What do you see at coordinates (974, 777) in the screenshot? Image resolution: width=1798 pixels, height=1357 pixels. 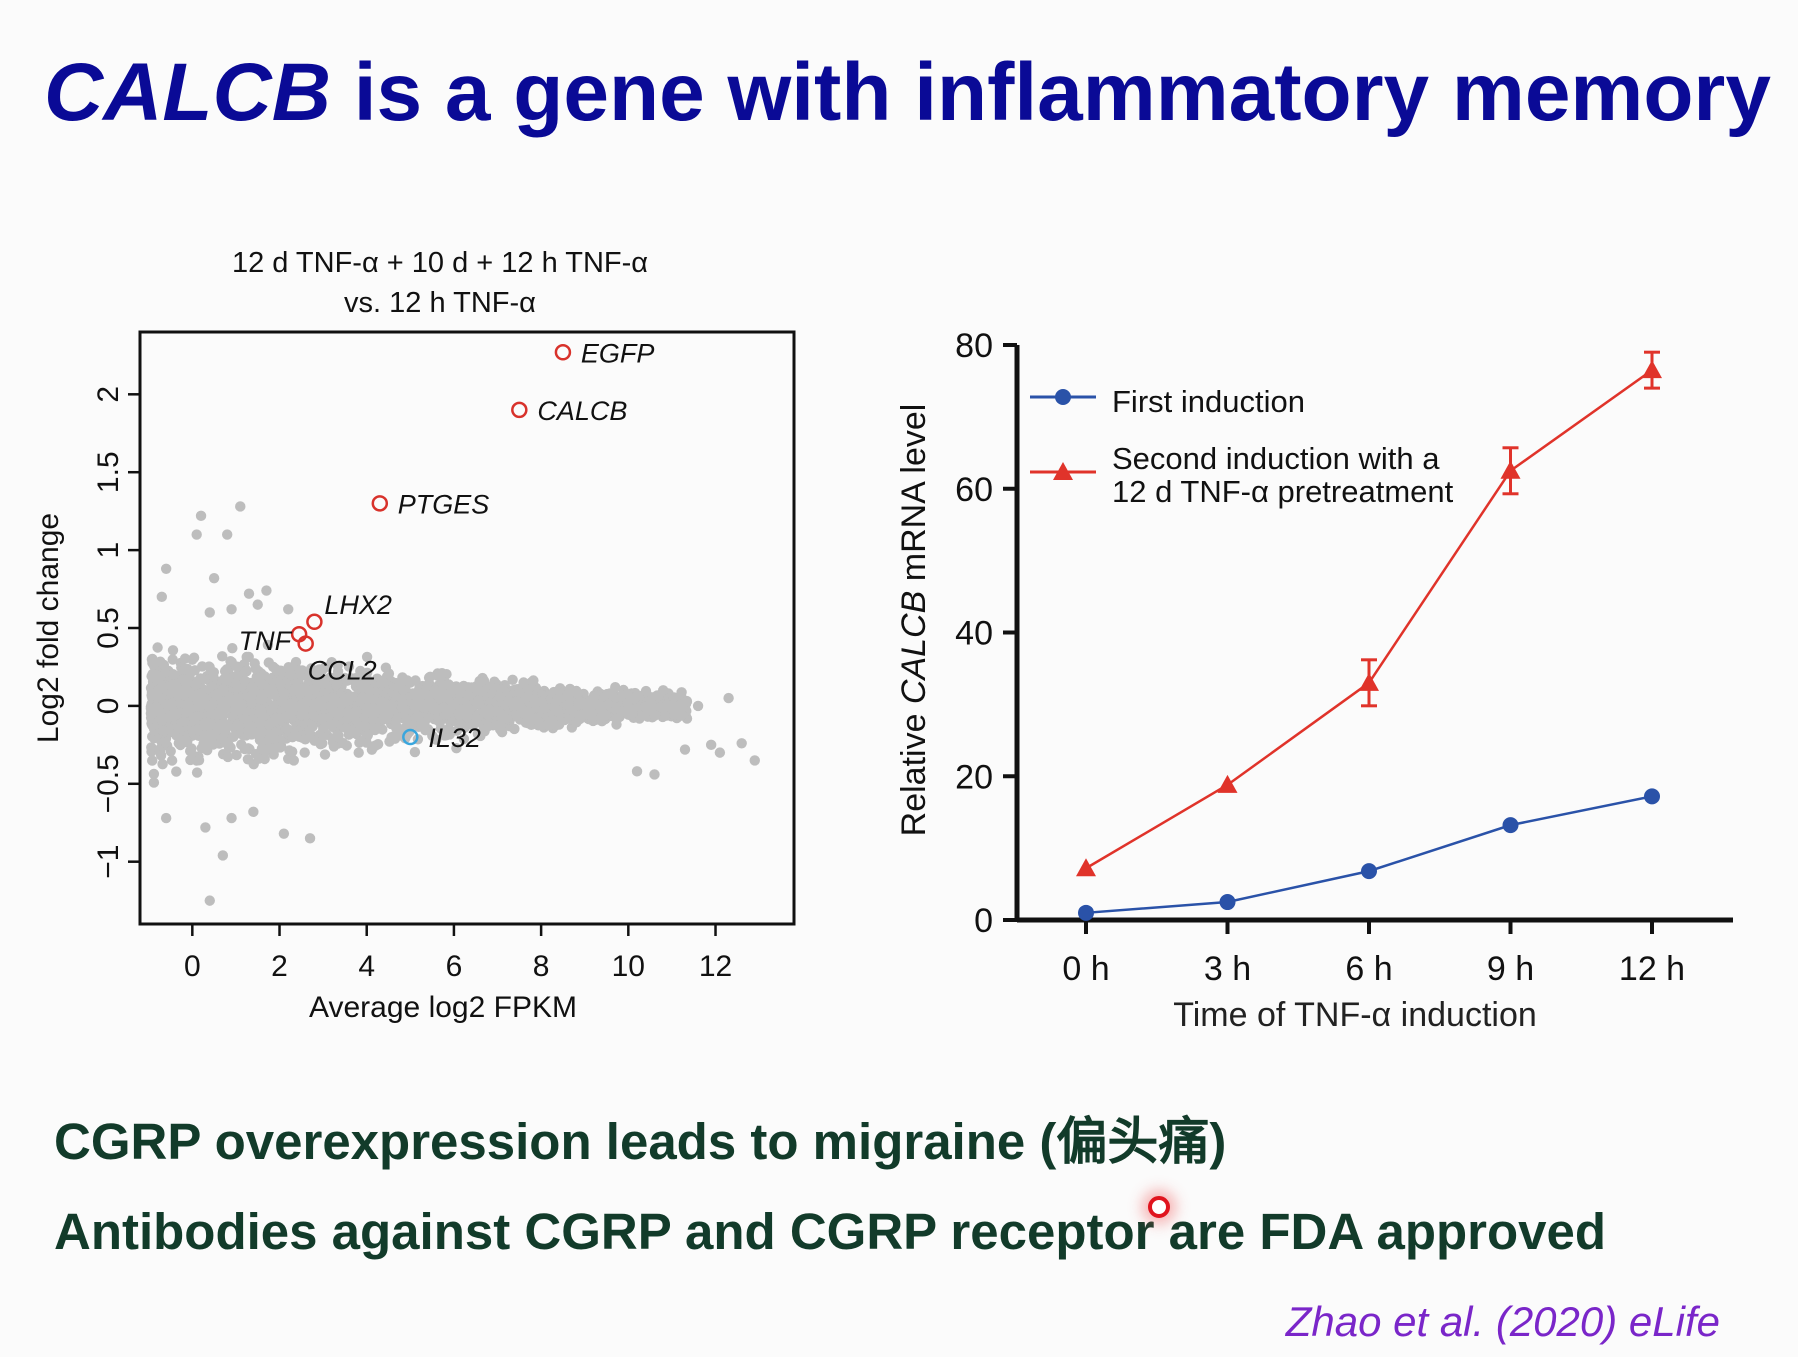 I see `line-y-tick-label: 20` at bounding box center [974, 777].